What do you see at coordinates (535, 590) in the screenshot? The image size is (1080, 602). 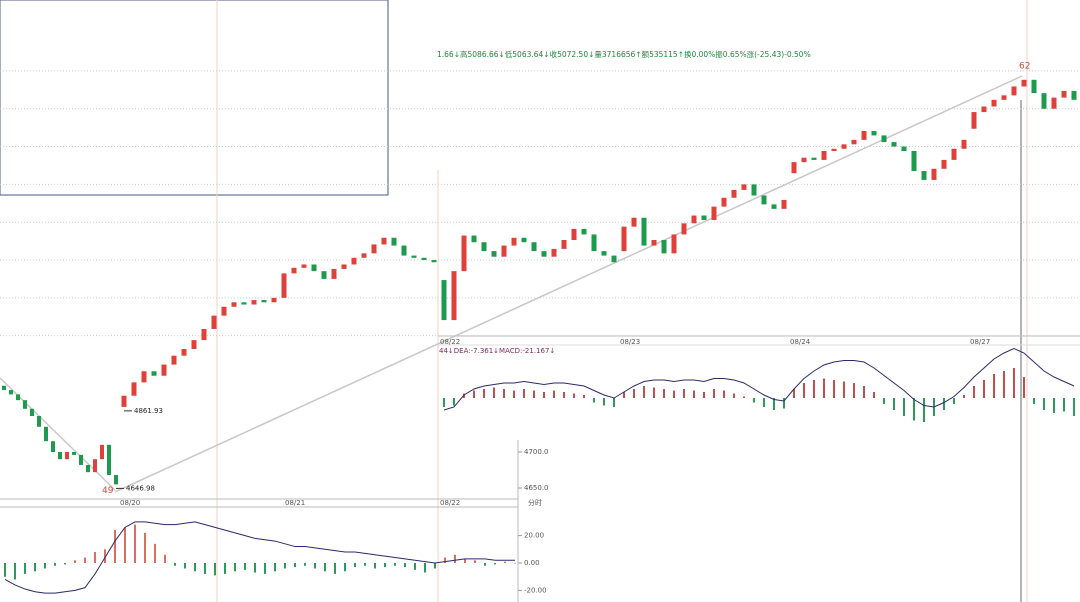 I see `y-tick-label: -20.00` at bounding box center [535, 590].